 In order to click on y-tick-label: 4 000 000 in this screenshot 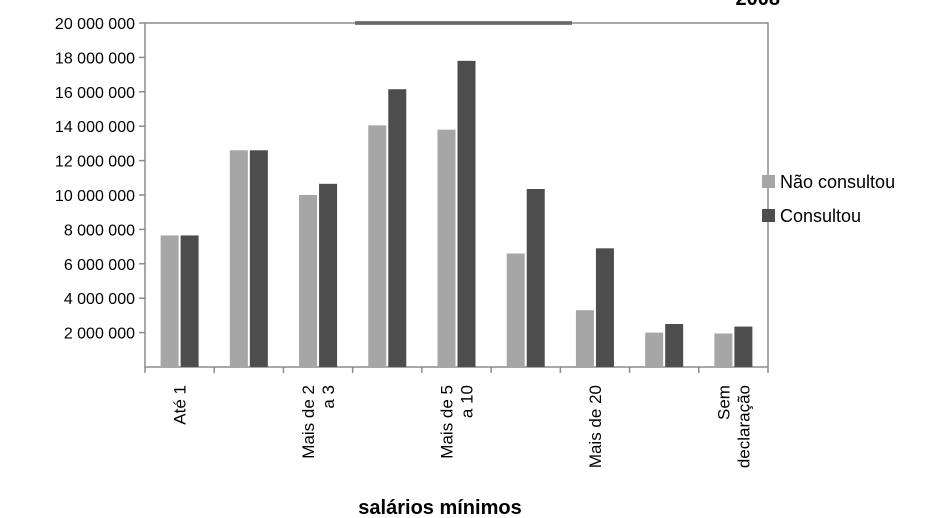, I will do `click(99, 299)`.